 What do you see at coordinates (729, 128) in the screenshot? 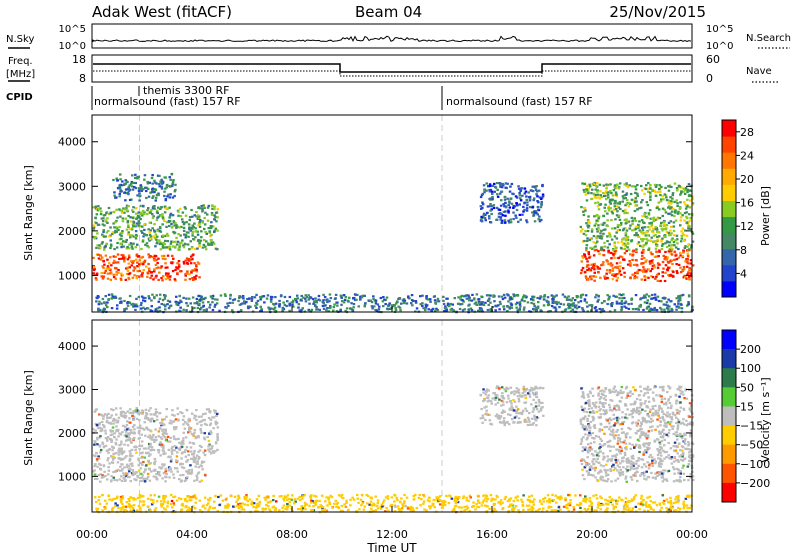
I see `power-colorbar-segment` at bounding box center [729, 128].